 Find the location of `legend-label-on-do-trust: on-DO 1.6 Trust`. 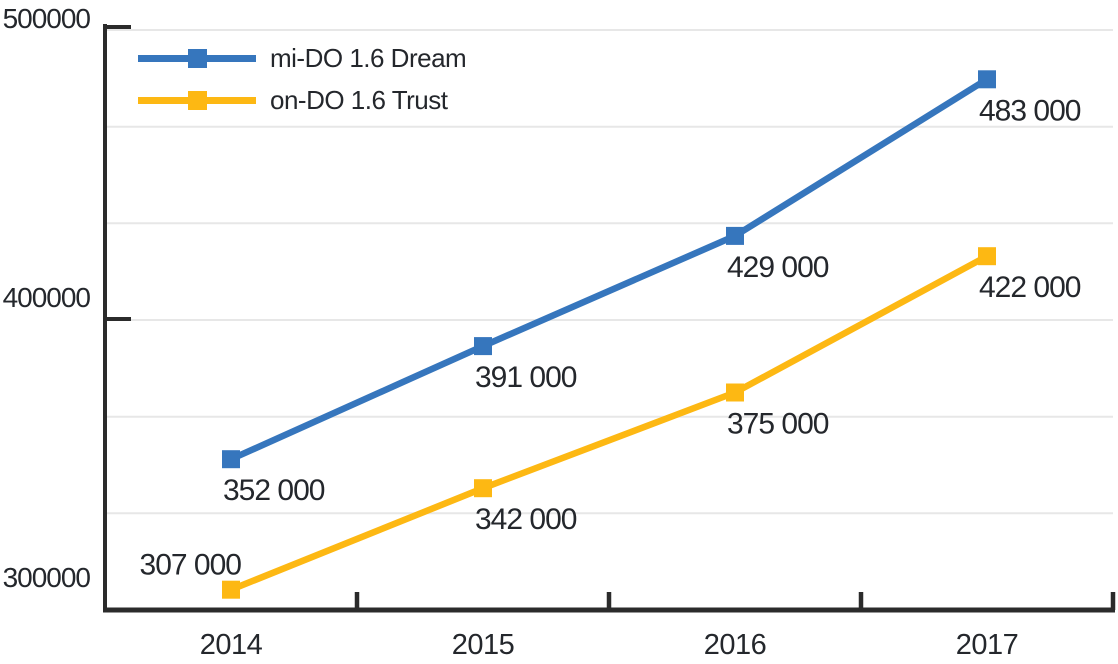

legend-label-on-do-trust: on-DO 1.6 Trust is located at coordinates (359, 99).